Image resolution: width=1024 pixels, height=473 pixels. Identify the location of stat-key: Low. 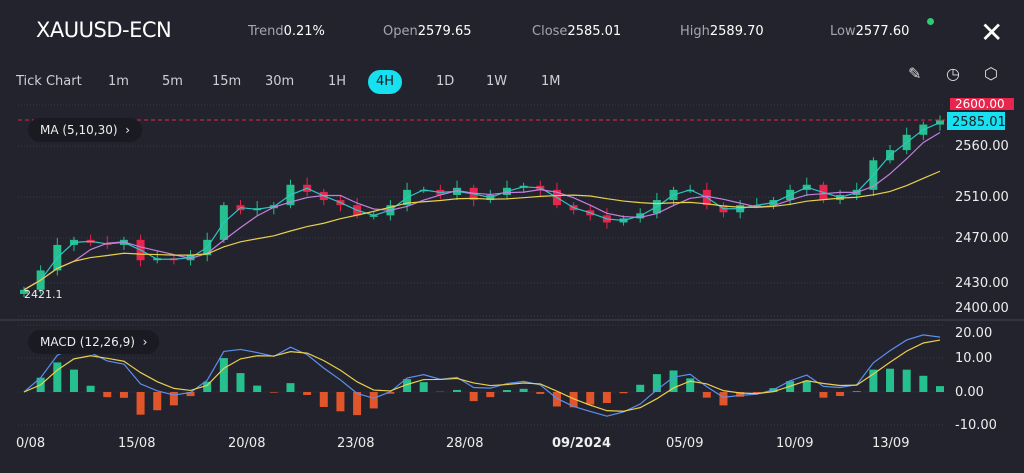
(843, 31).